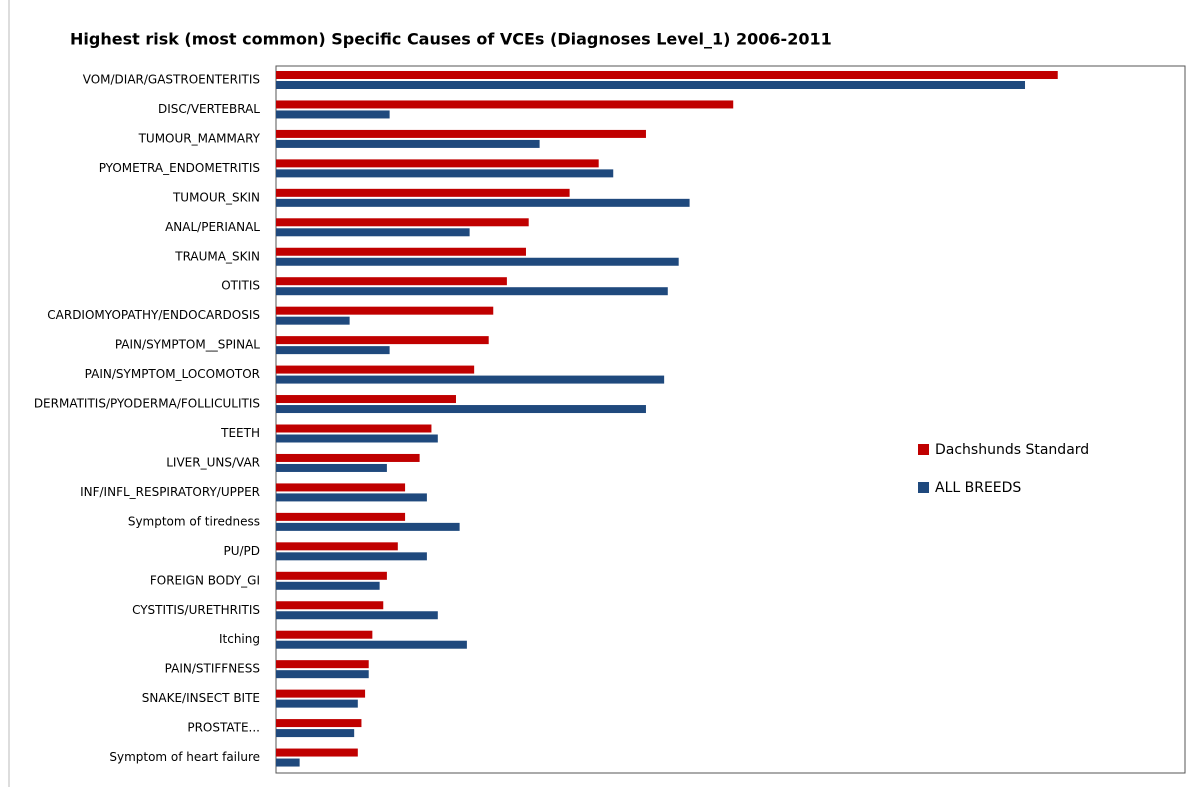 The height and width of the screenshot is (787, 1196). Describe the element at coordinates (205, 580) in the screenshot. I see `y-tick-label: FOREIGN BODY_GI` at that location.